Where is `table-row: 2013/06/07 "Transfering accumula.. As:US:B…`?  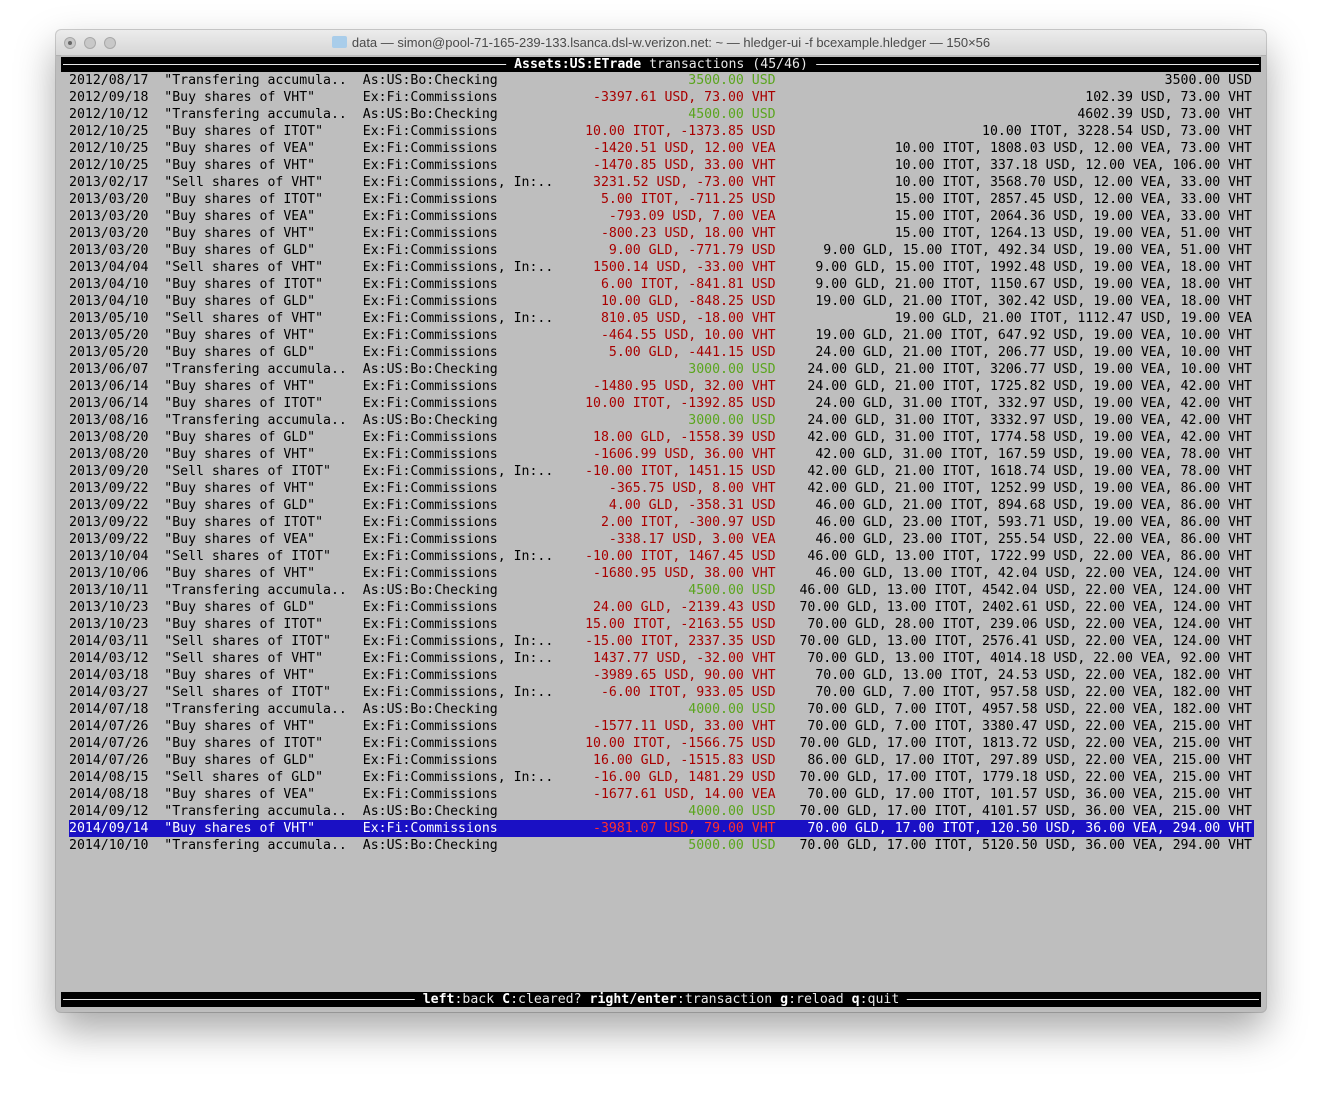
table-row: 2013/06/07 "Transfering accumula.. As:US:B… is located at coordinates (661, 369).